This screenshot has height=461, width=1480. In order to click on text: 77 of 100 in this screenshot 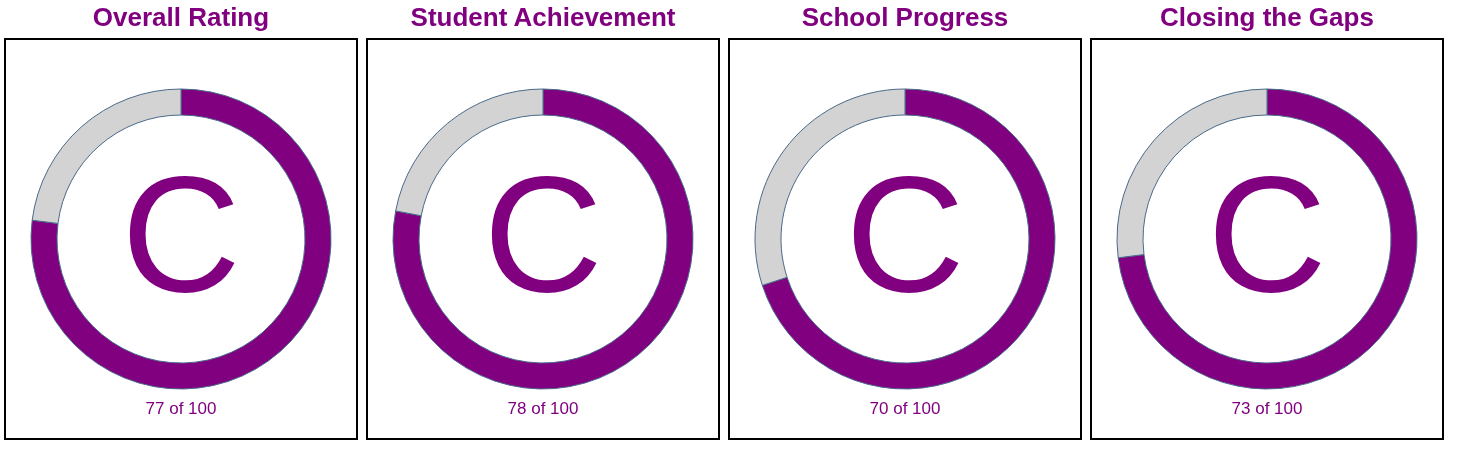, I will do `click(181, 408)`.